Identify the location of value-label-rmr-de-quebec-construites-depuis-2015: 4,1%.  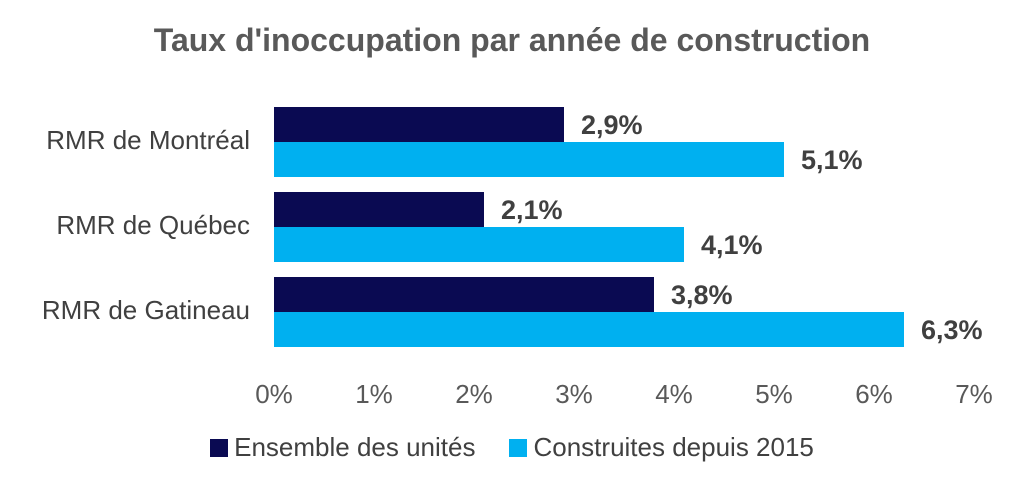
(732, 245).